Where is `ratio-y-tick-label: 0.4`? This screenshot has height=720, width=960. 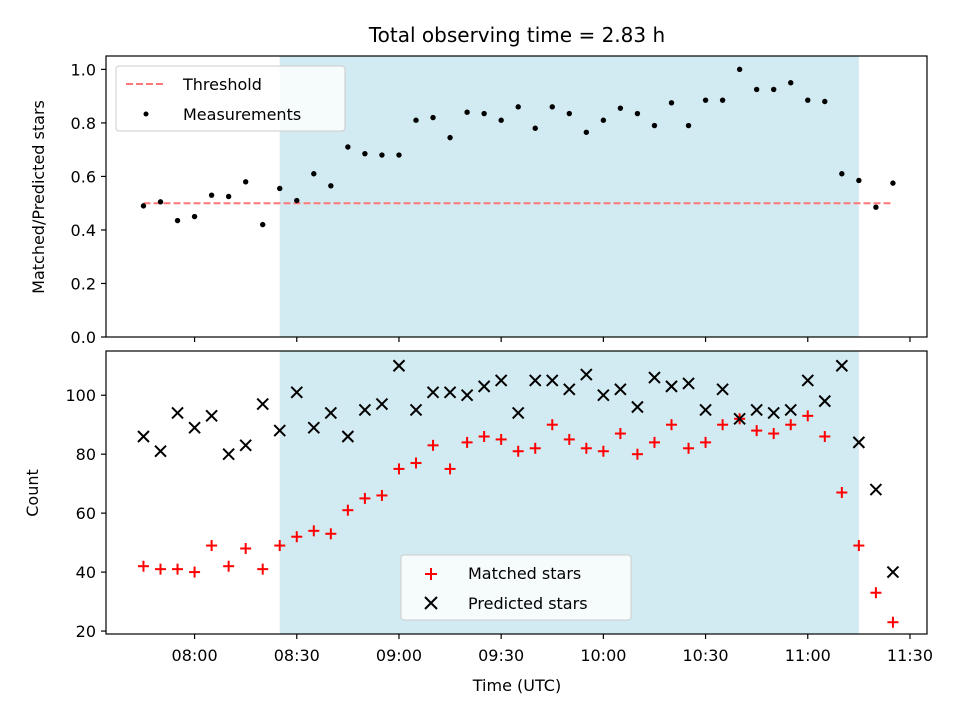
ratio-y-tick-label: 0.4 is located at coordinates (83, 230).